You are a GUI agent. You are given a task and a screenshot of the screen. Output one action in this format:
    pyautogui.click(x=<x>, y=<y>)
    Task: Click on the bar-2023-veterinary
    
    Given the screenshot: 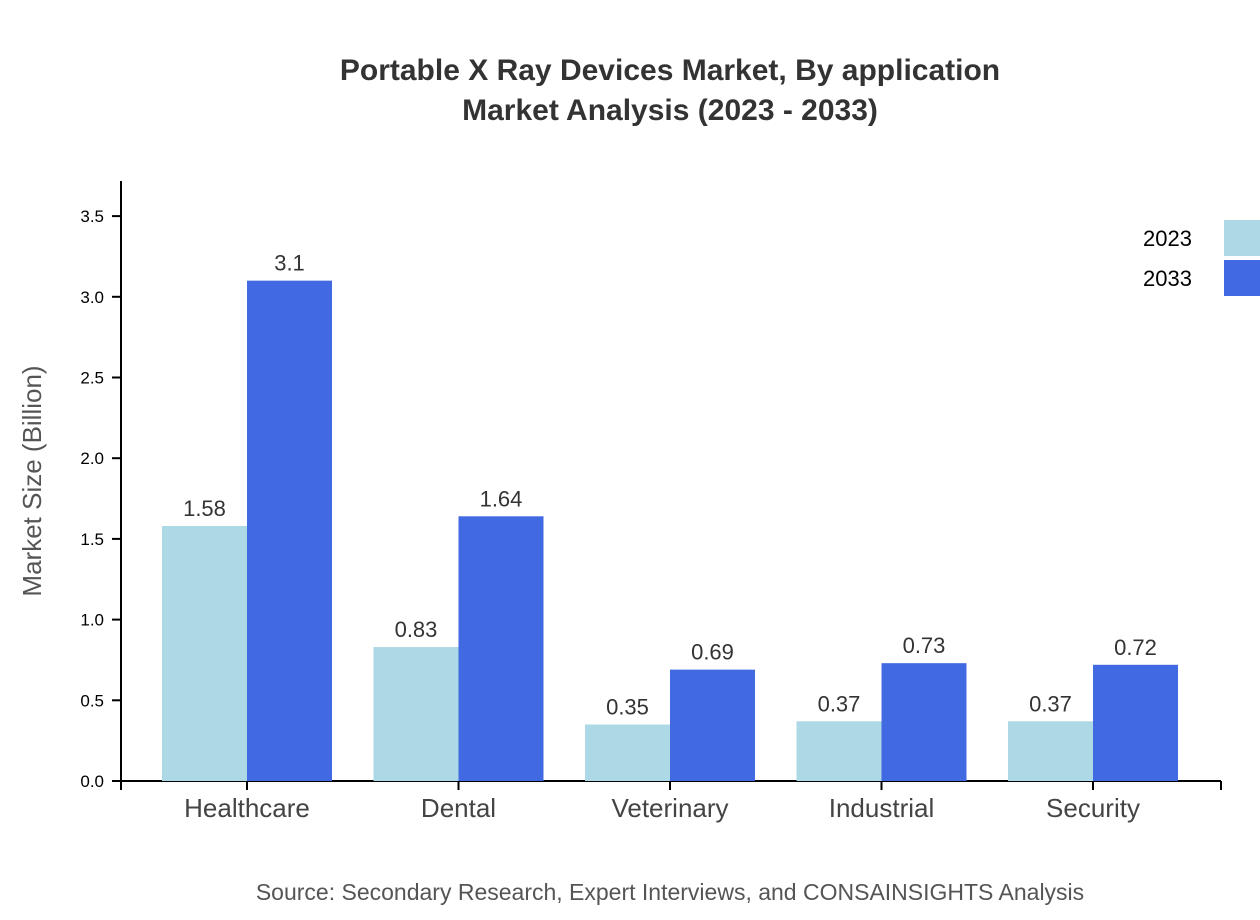 What is the action you would take?
    pyautogui.click(x=627, y=752)
    